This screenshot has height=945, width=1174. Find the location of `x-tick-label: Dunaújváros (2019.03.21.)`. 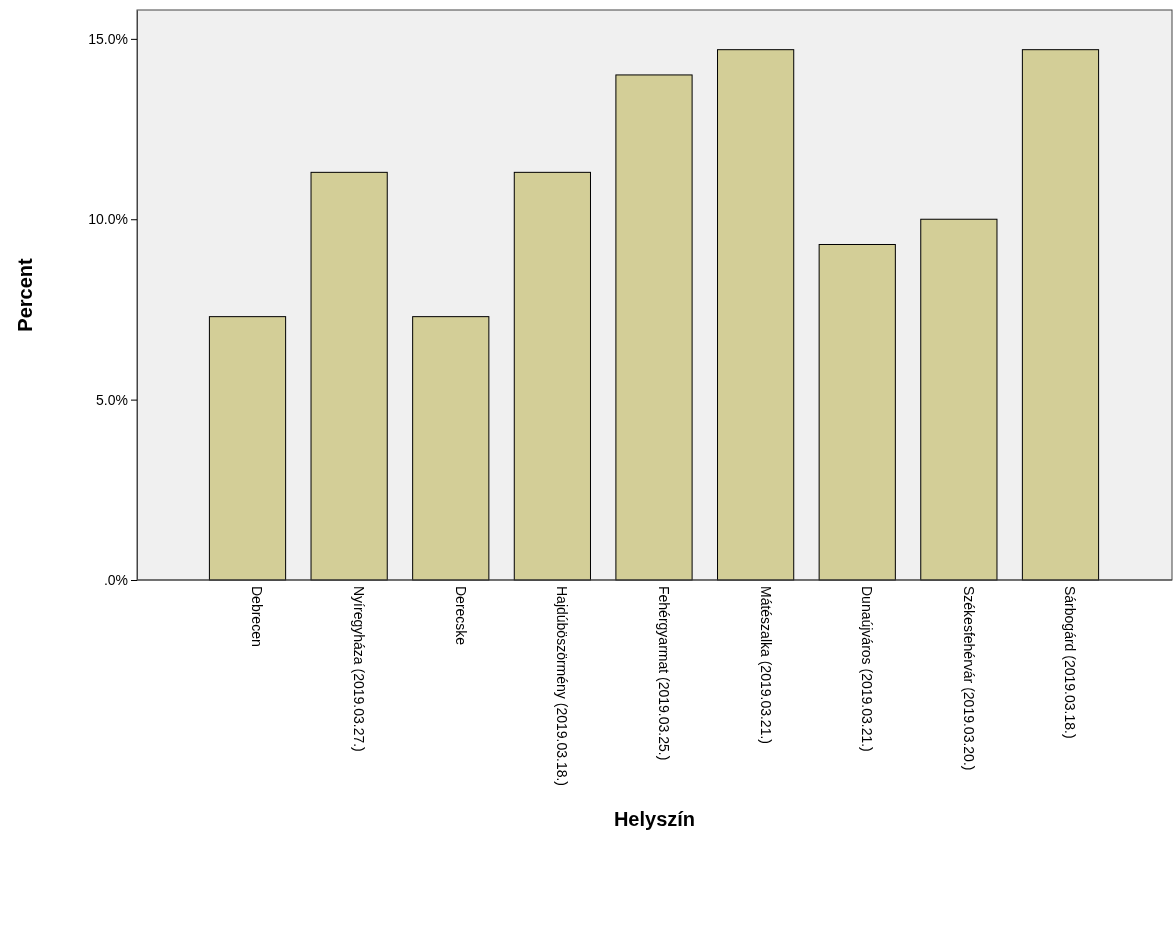

x-tick-label: Dunaújváros (2019.03.21.) is located at coordinates (867, 669).